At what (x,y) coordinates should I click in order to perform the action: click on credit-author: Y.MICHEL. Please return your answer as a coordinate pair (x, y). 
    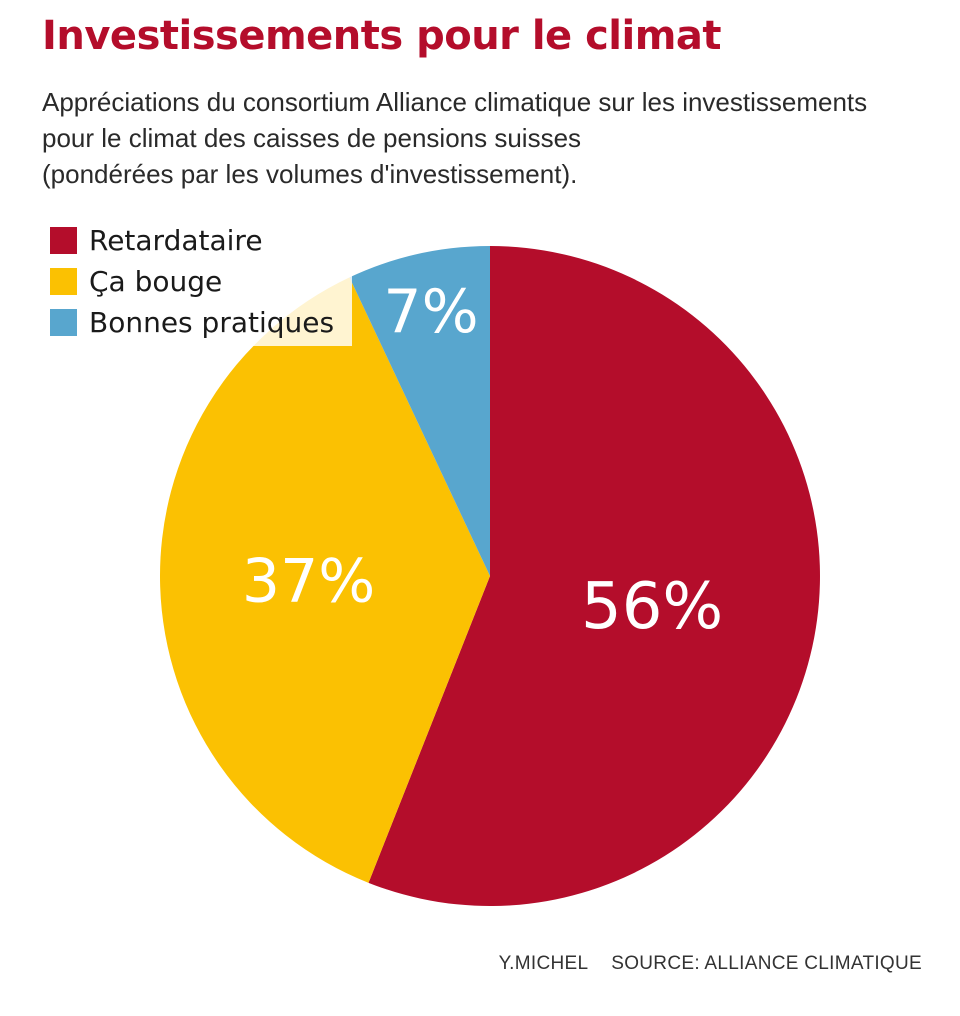
    Looking at the image, I should click on (543, 963).